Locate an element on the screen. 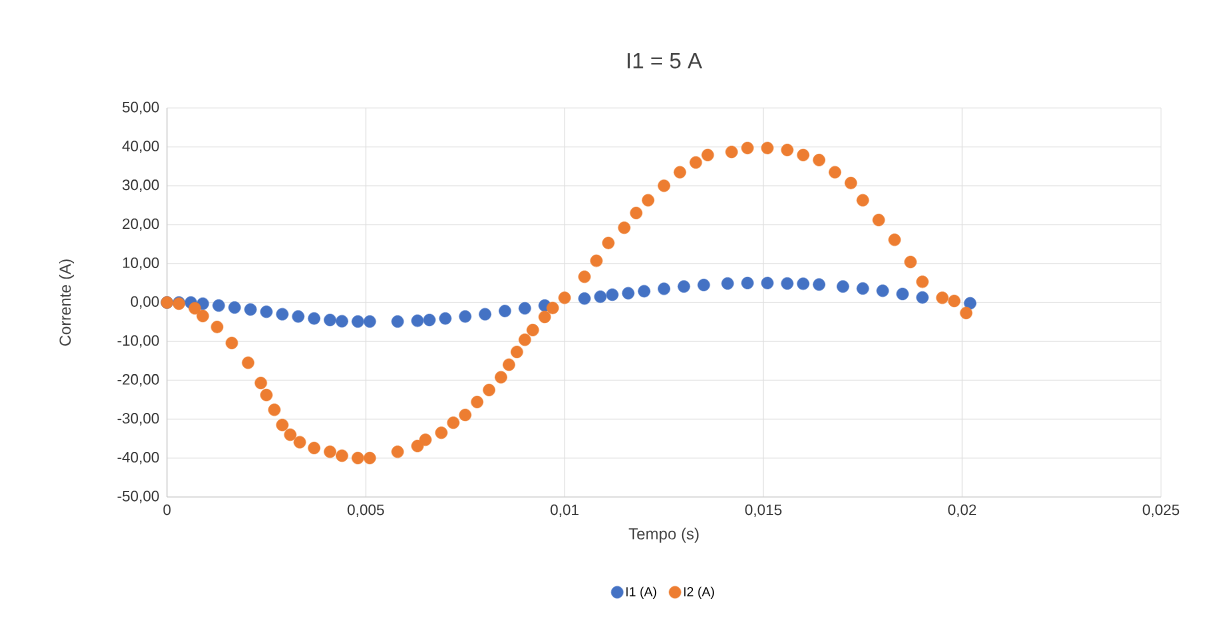 Image resolution: width=1207 pixels, height=620 pixels. y-tick-label: 30,00 is located at coordinates (140, 185).